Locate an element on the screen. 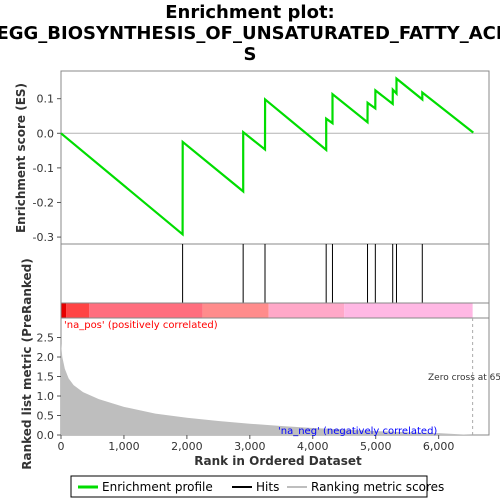 The width and height of the screenshot is (500, 500). metric-xtick-label: 0 is located at coordinates (61, 446).